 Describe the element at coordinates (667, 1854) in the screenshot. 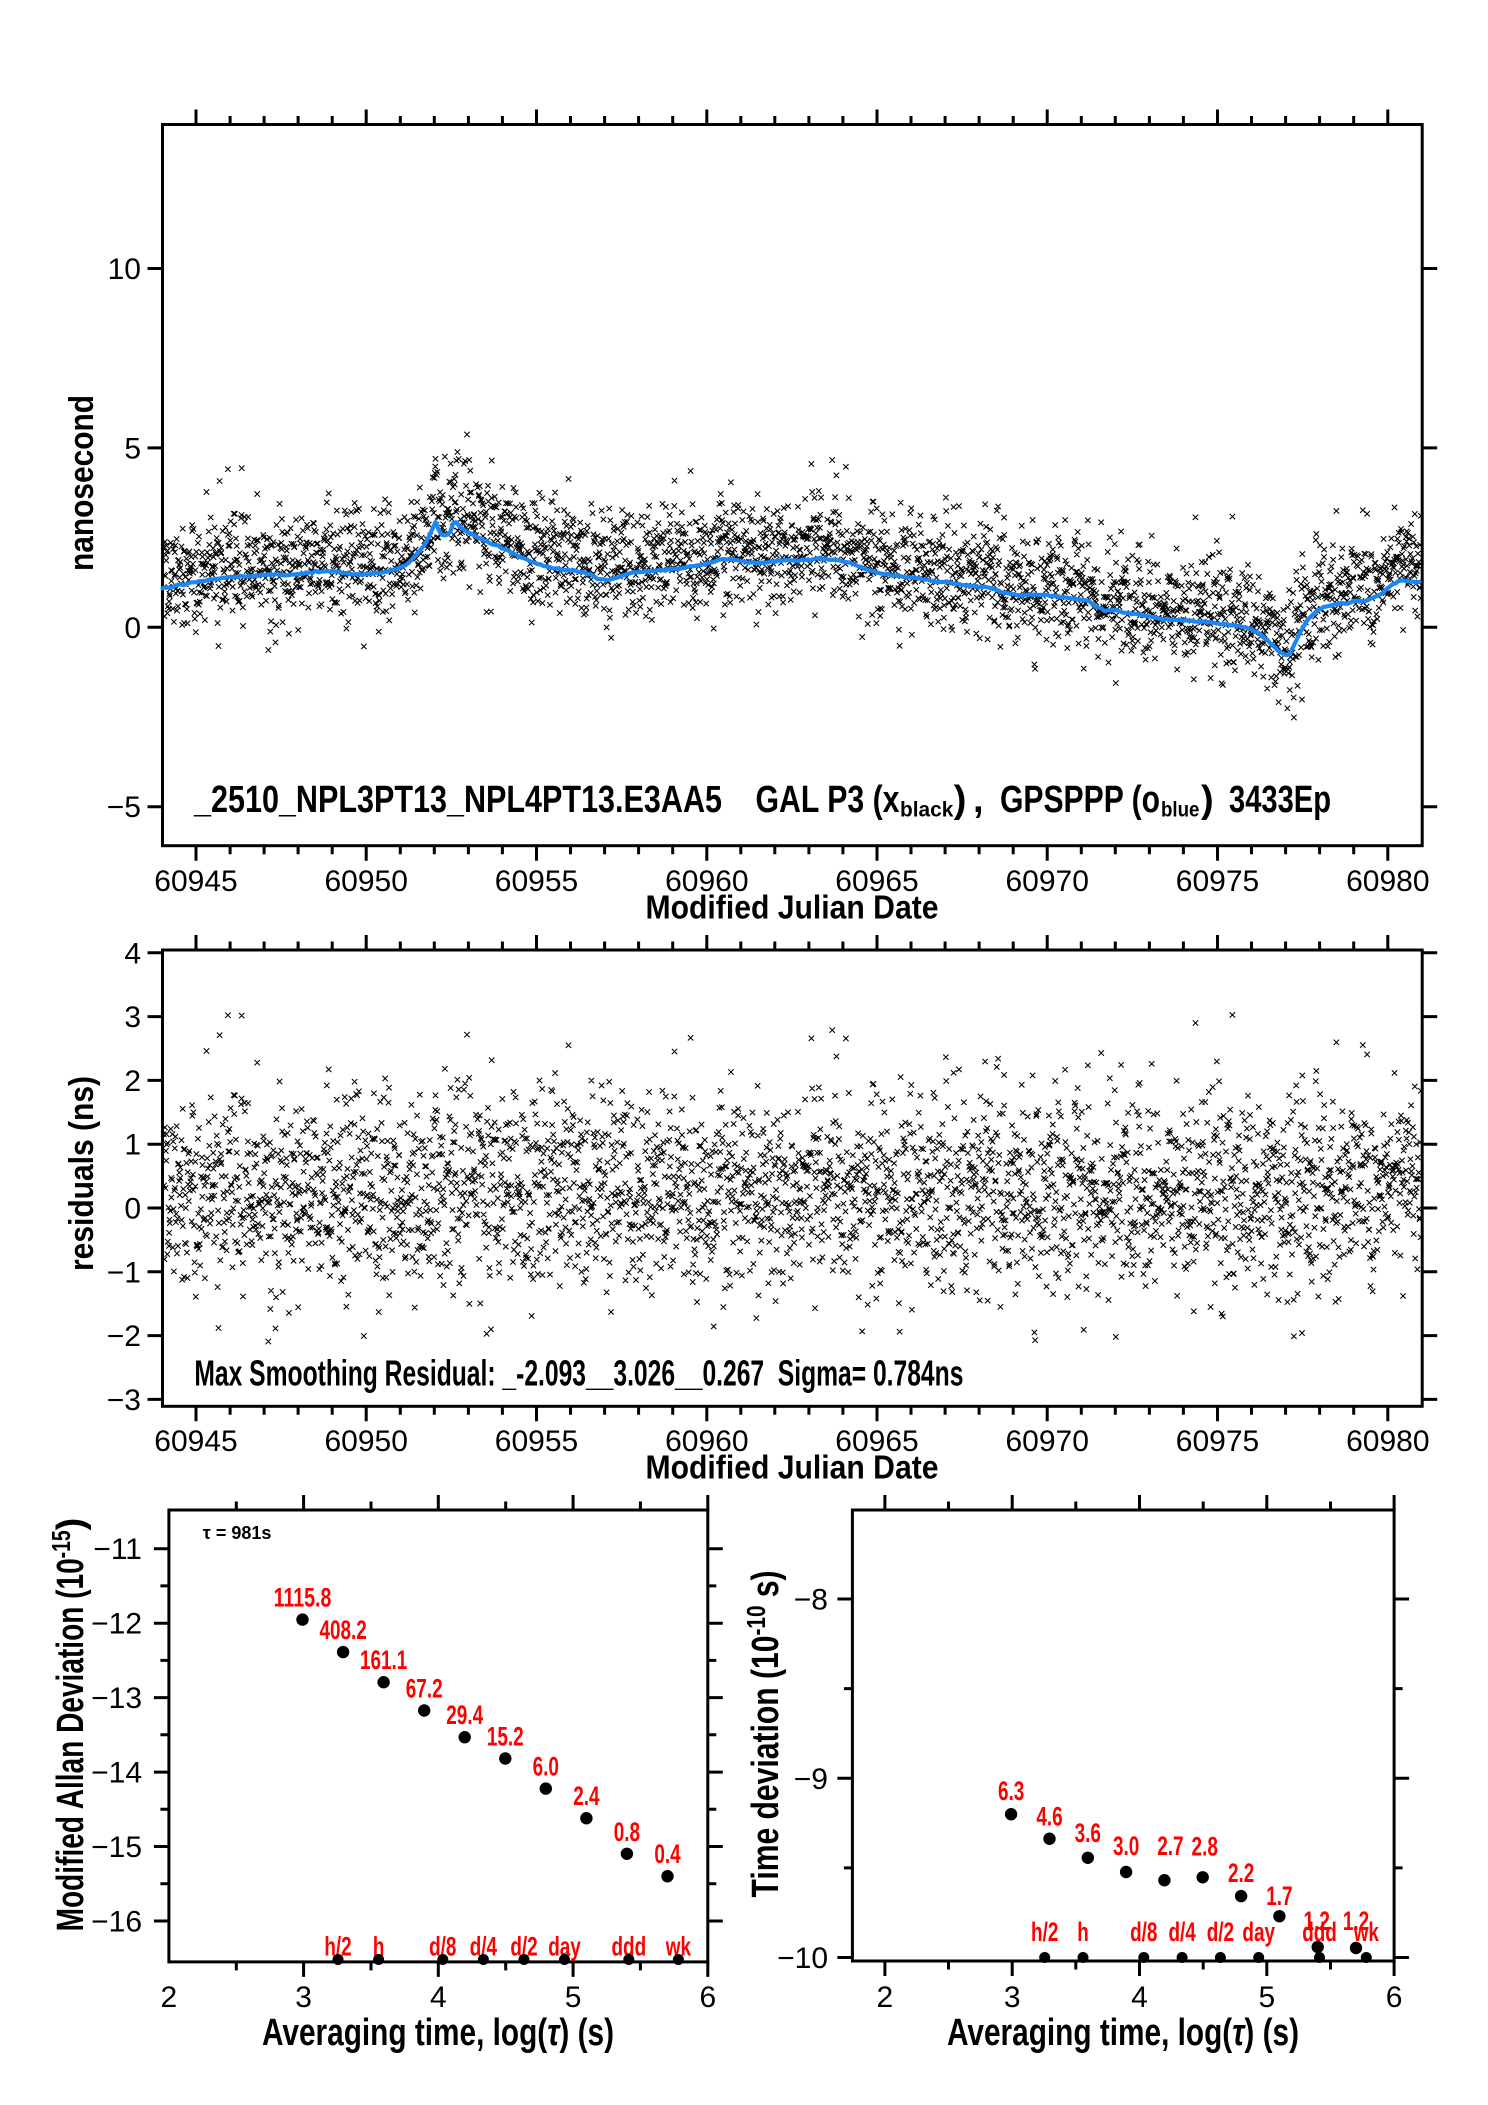

I see `svg-text: 0.4` at that location.